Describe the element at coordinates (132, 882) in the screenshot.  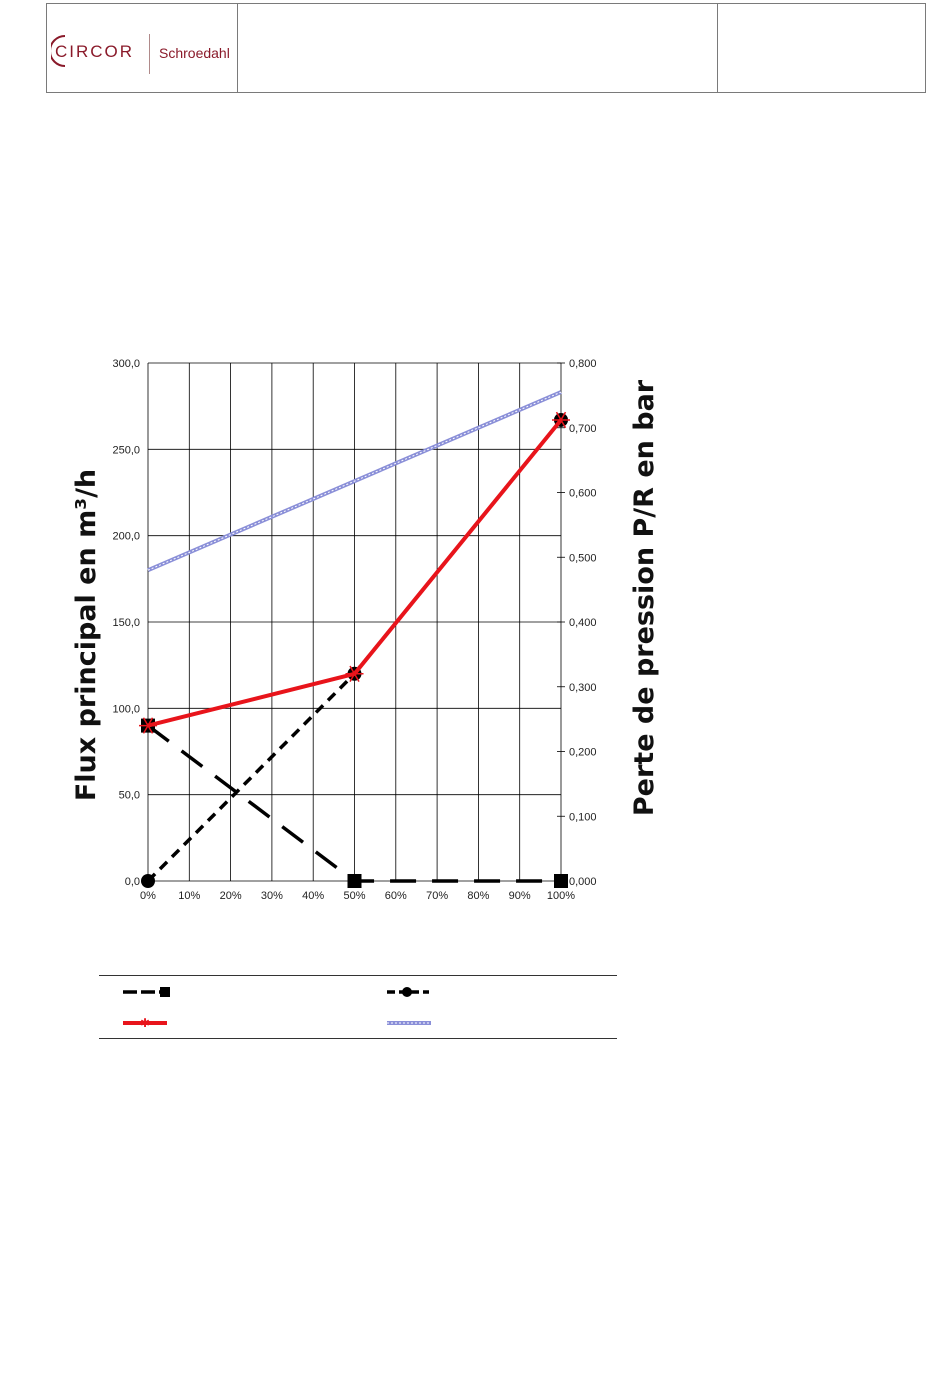
I see `y-tick-label: 0,0` at that location.